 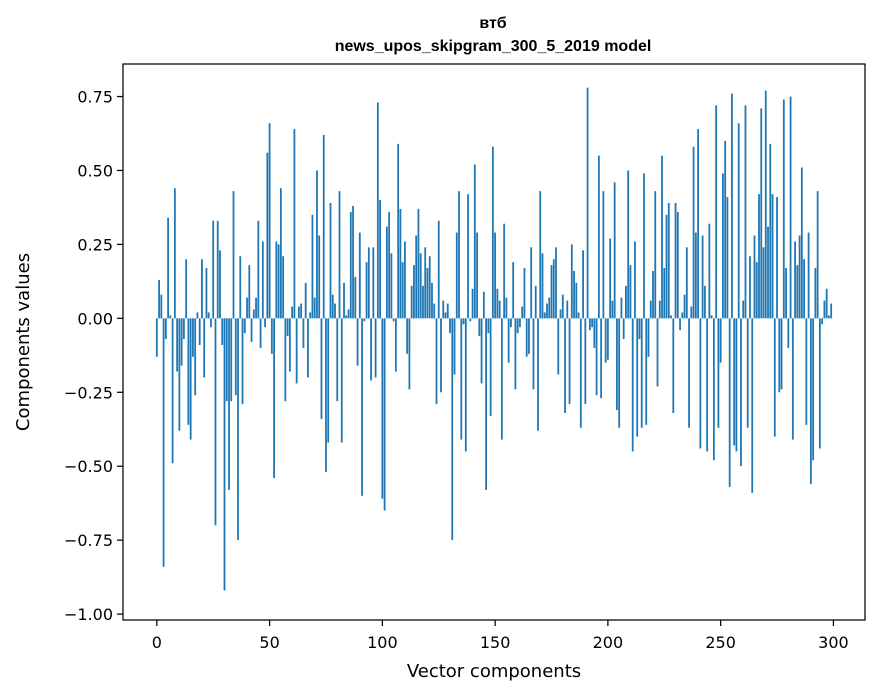 I want to click on y-tick-label: 0.50, so click(x=95, y=170).